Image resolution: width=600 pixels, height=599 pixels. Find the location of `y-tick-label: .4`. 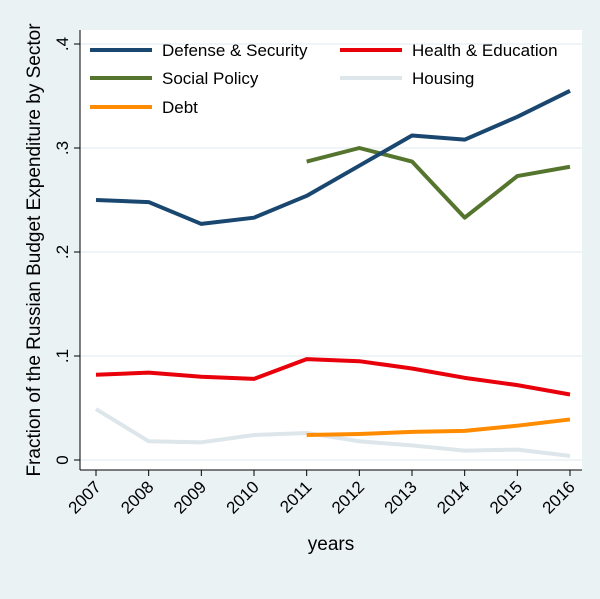

y-tick-label: .4 is located at coordinates (62, 44).